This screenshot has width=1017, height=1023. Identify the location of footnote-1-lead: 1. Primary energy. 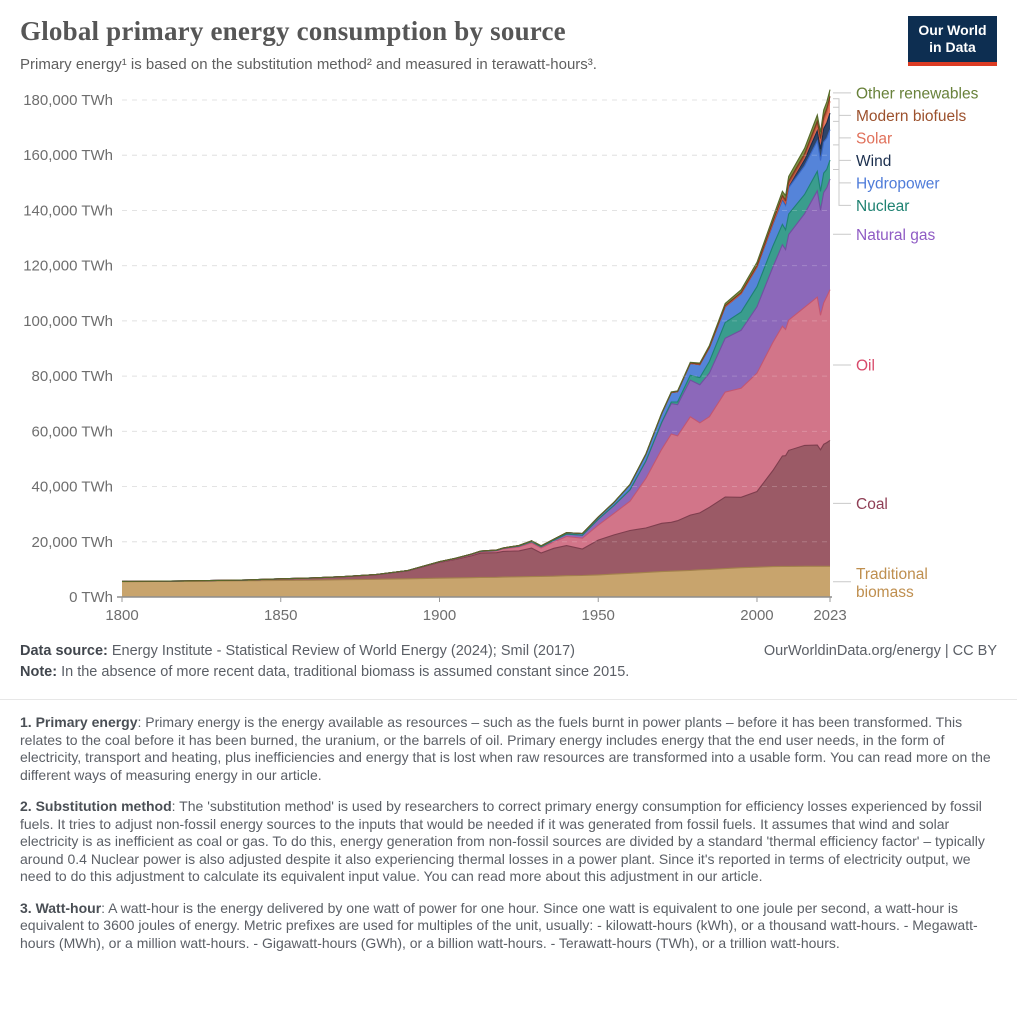
(79, 722).